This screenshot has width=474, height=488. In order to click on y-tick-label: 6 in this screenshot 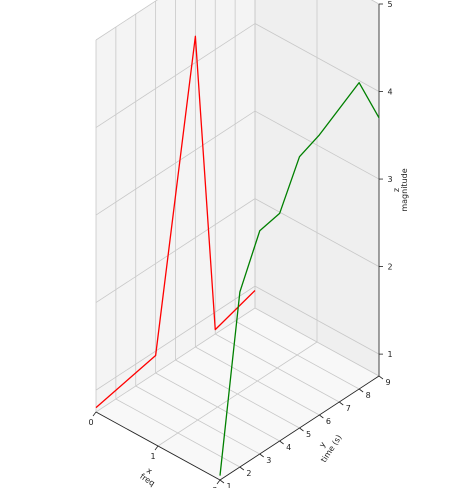, I will do `click(328, 421)`.